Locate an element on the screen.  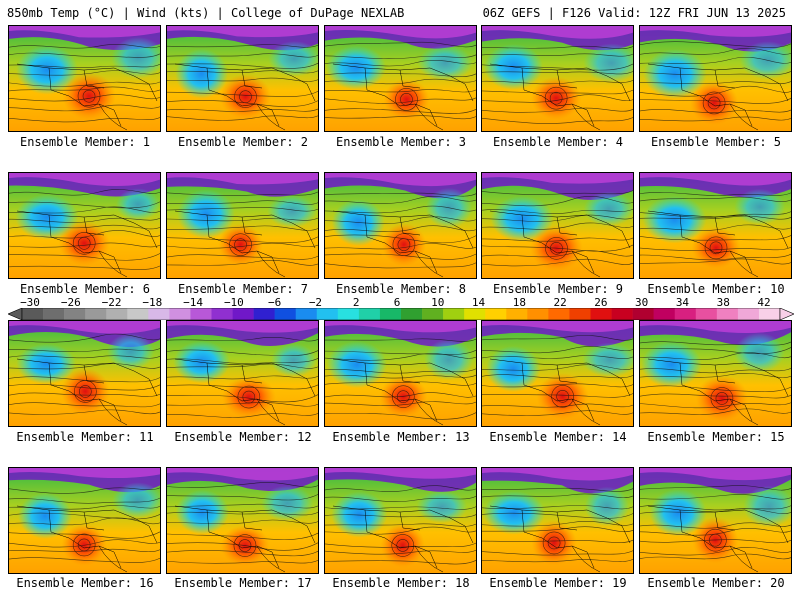
colorbar-tick-label: −2 is located at coordinates (315, 302).